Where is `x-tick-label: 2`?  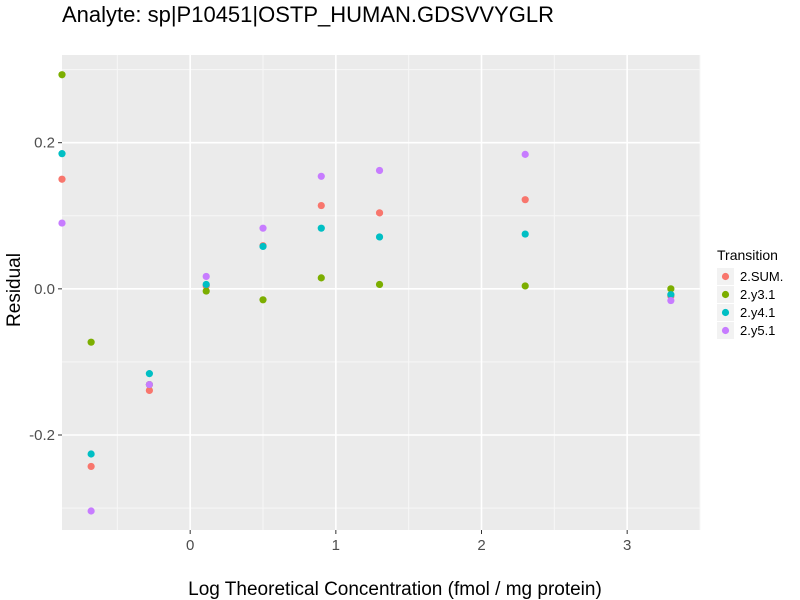 x-tick-label: 2 is located at coordinates (481, 545).